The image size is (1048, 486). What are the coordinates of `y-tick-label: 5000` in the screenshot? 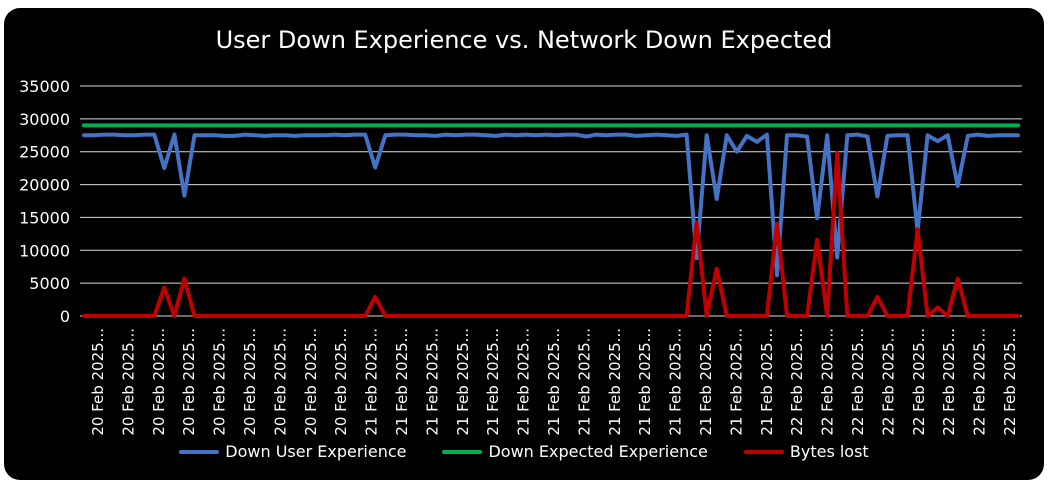 It's located at (49, 283).